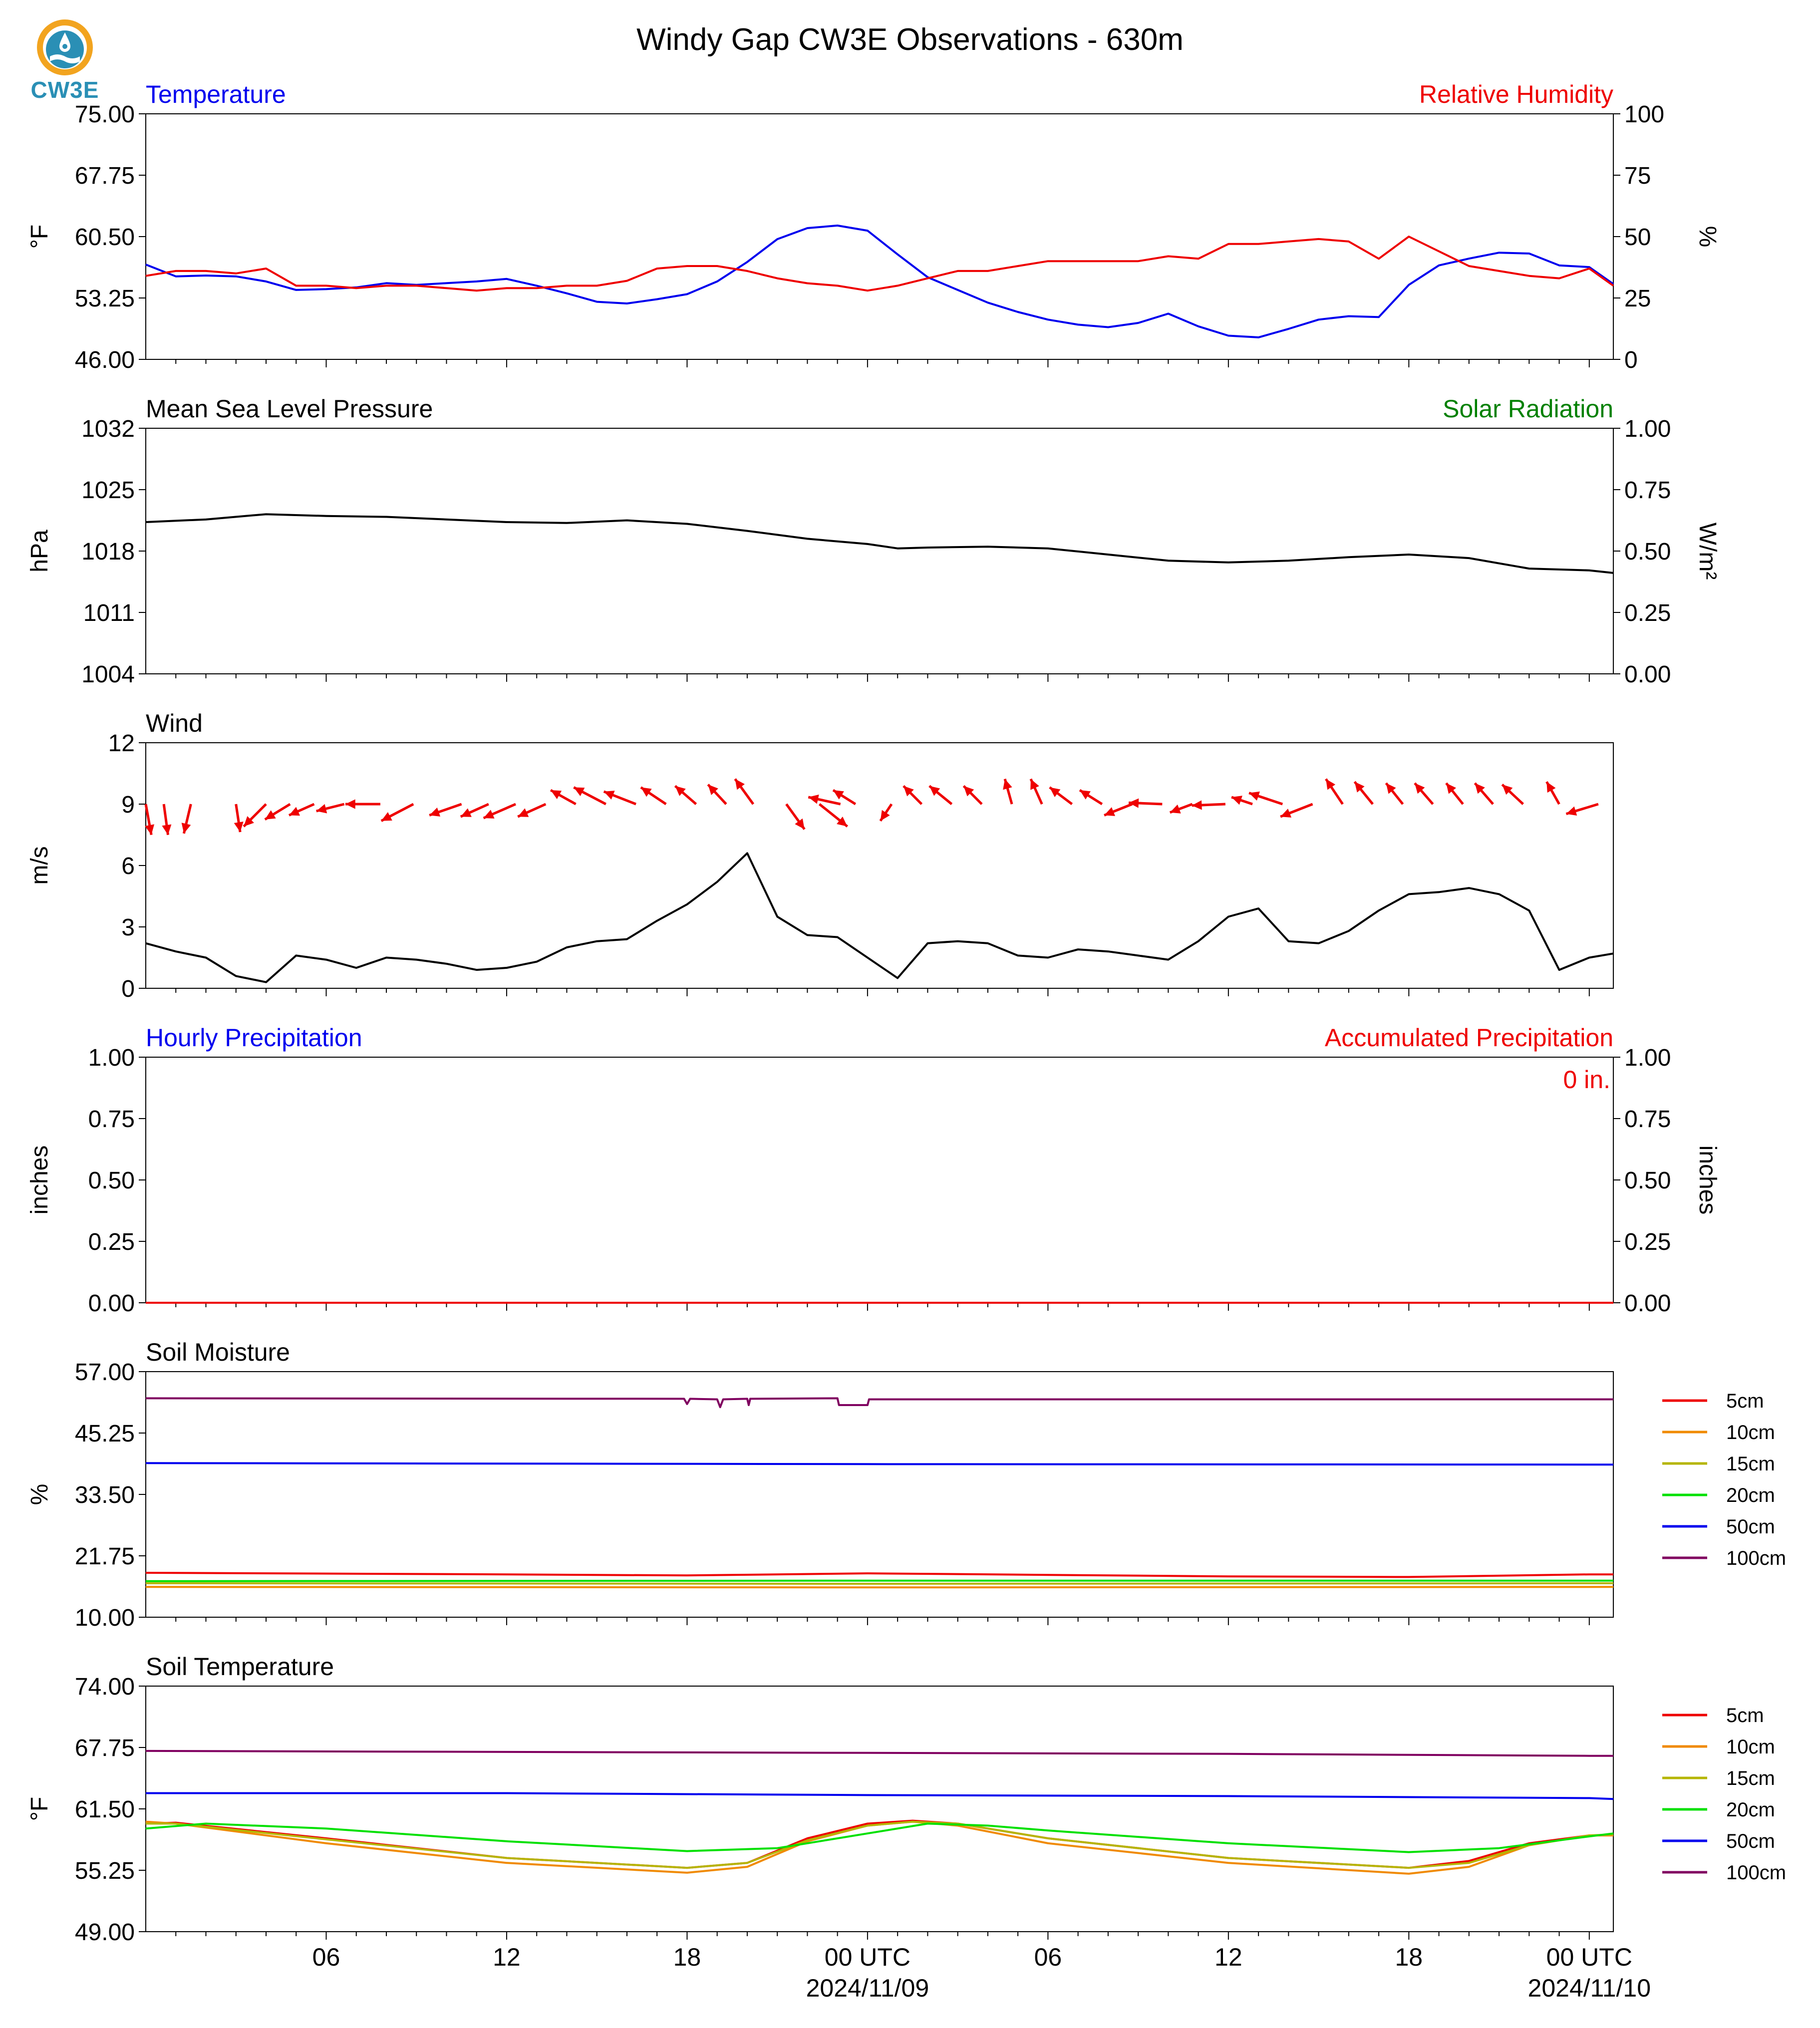 This screenshot has width=1820, height=2028. I want to click on y-tick-label: 1004, so click(108, 674).